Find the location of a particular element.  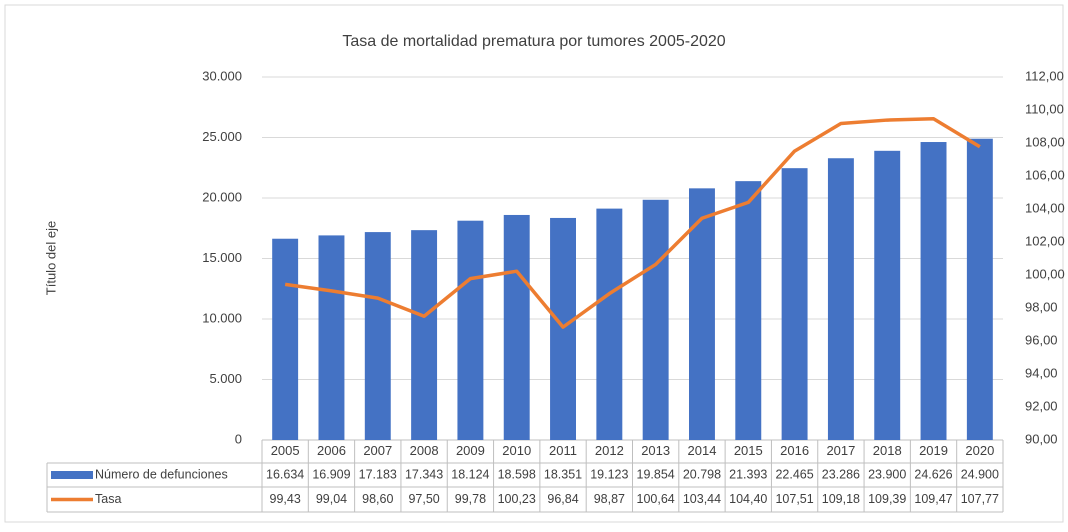

x-tick-label: 2019 is located at coordinates (933, 450).